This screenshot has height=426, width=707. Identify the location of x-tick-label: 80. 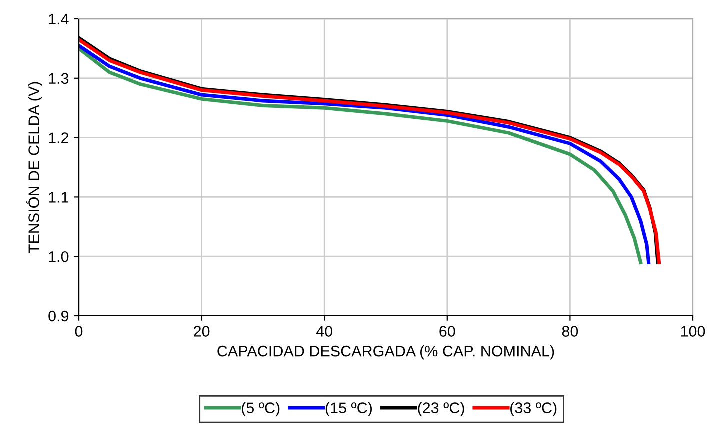
(570, 331).